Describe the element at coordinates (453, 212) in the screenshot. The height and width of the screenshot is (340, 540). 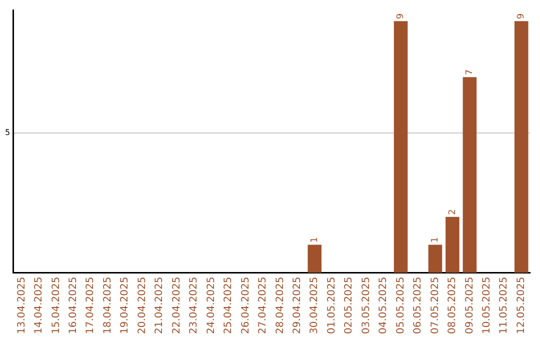
I see `data-label: 2` at that location.